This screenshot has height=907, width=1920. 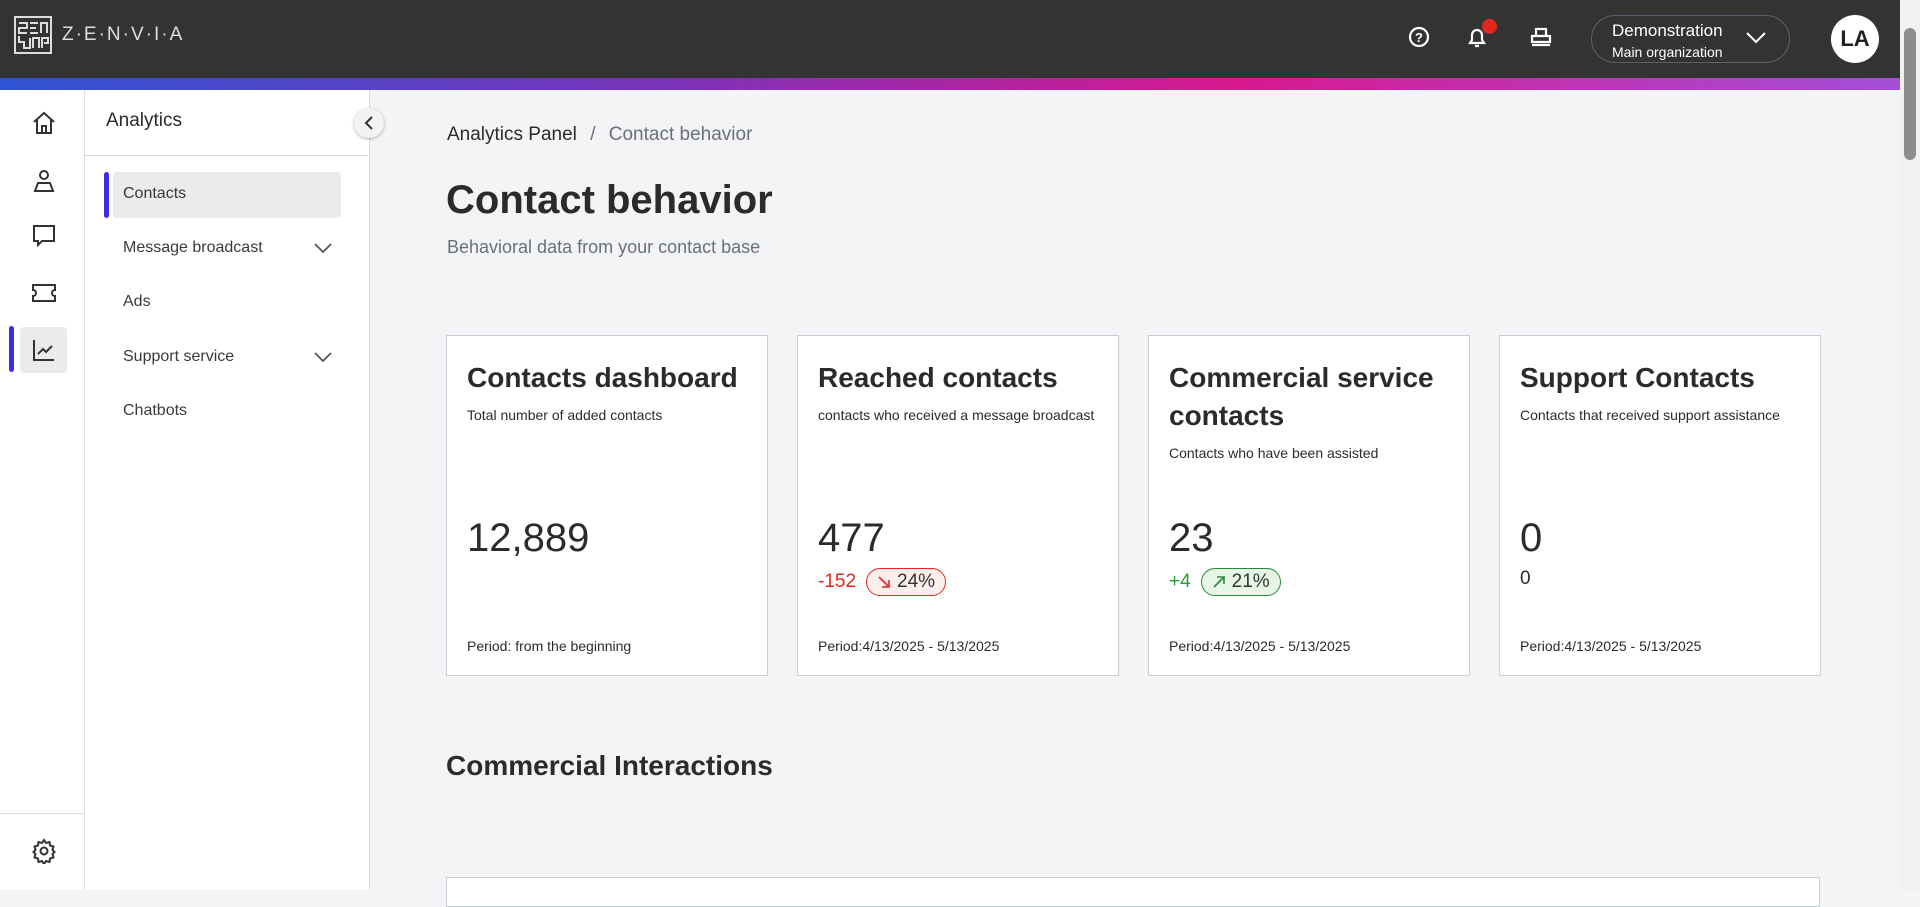 I want to click on submenu-item-label: Support service, so click(x=179, y=356).